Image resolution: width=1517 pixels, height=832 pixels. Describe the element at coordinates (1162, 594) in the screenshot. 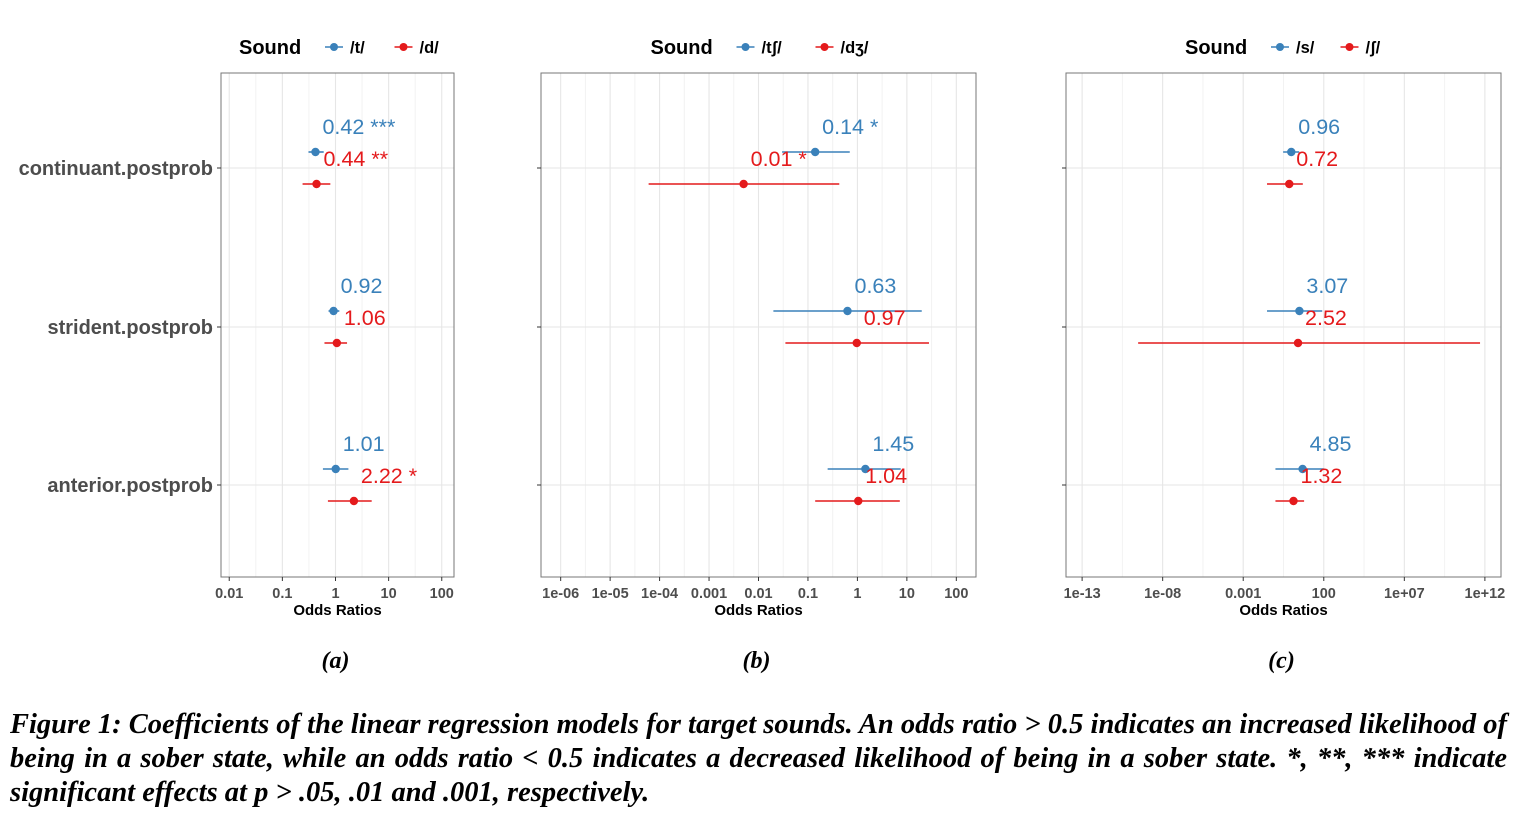

I see `x-tick-label: 1e-08` at that location.